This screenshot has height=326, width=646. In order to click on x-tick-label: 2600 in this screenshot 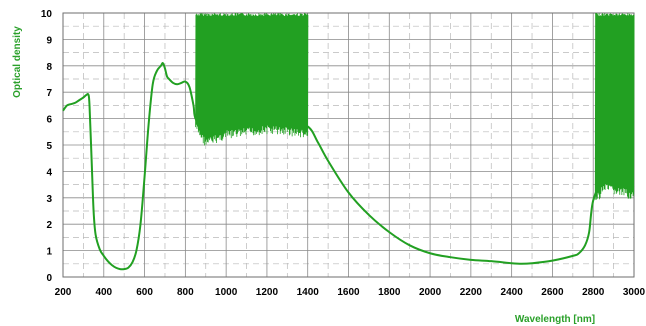, I will do `click(552, 292)`.